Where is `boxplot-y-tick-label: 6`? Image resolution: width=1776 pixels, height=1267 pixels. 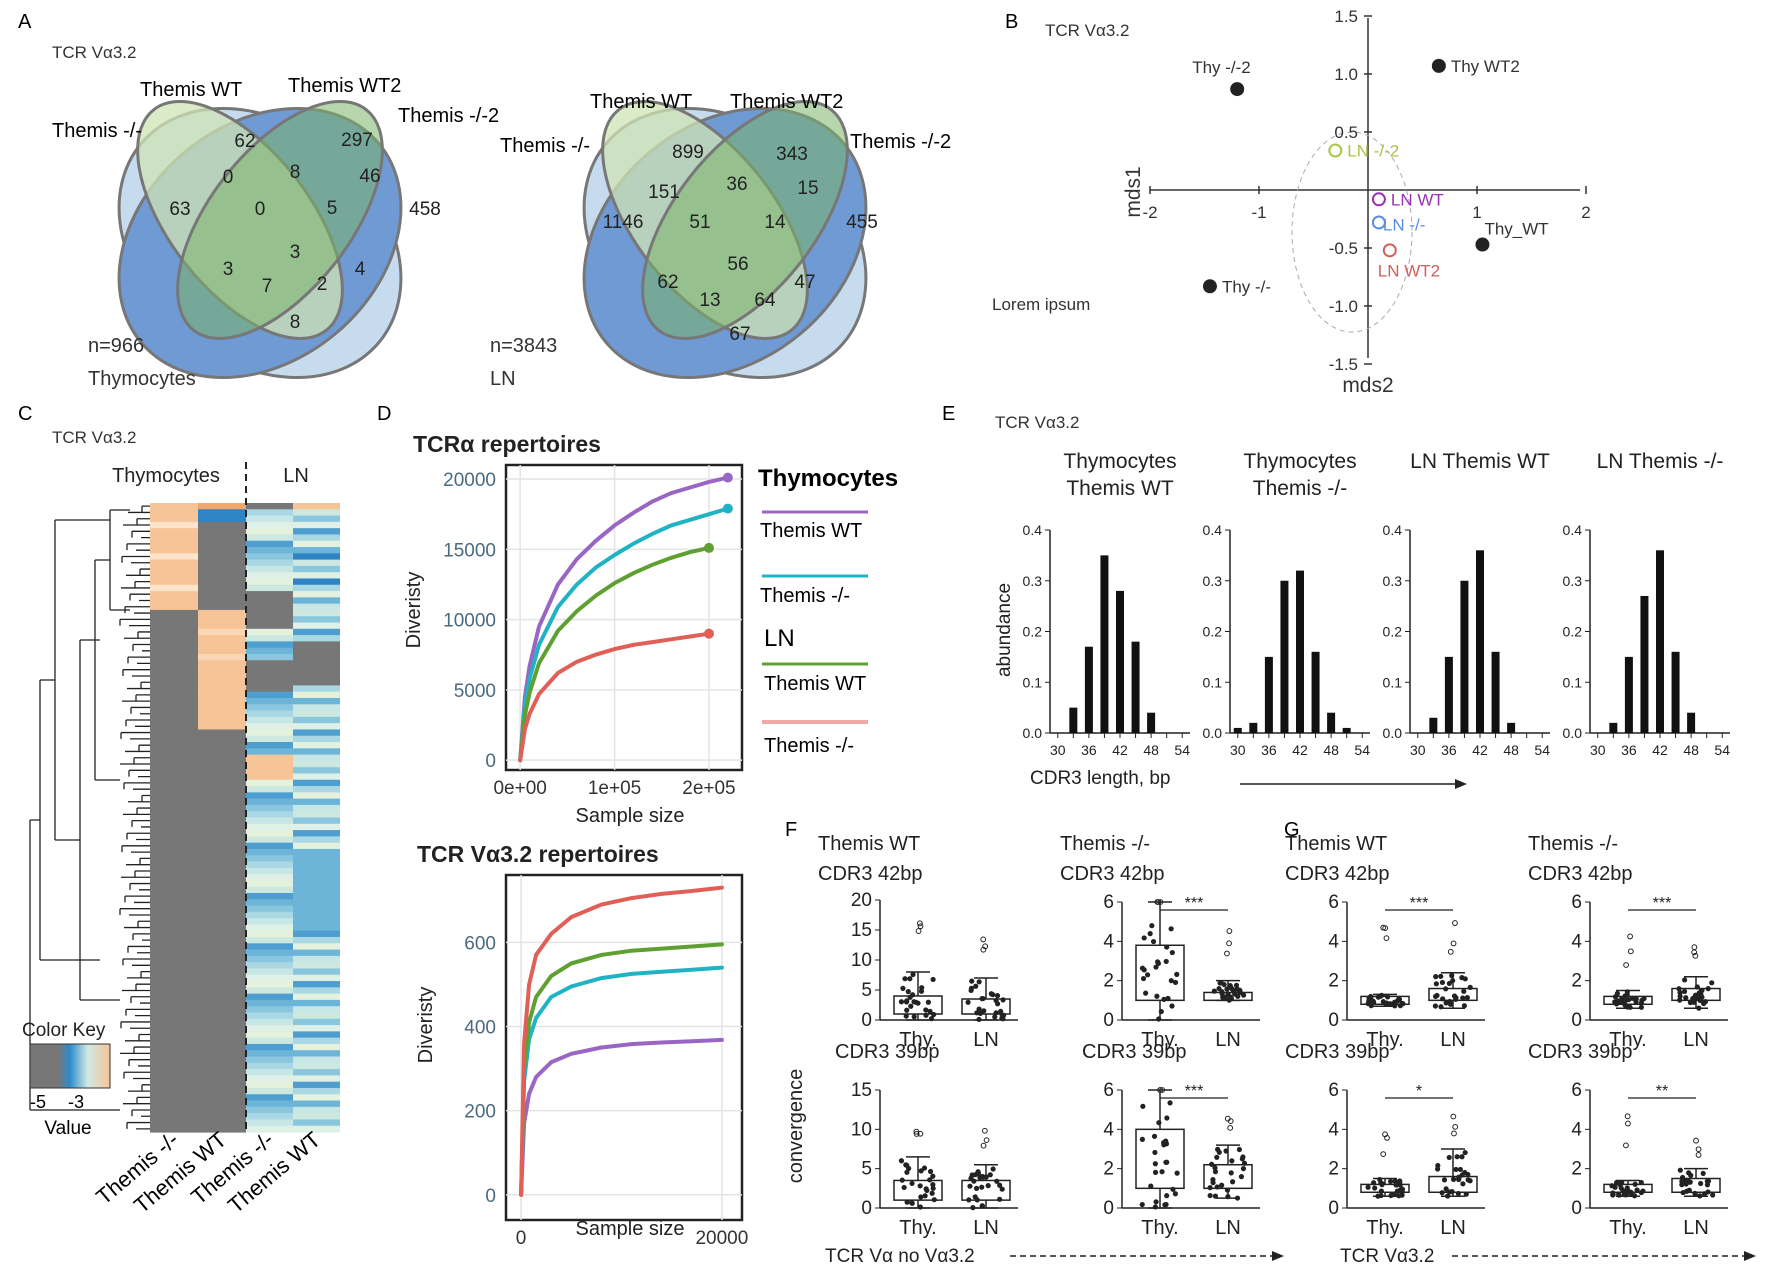
boxplot-y-tick-label: 6 is located at coordinates (1108, 902).